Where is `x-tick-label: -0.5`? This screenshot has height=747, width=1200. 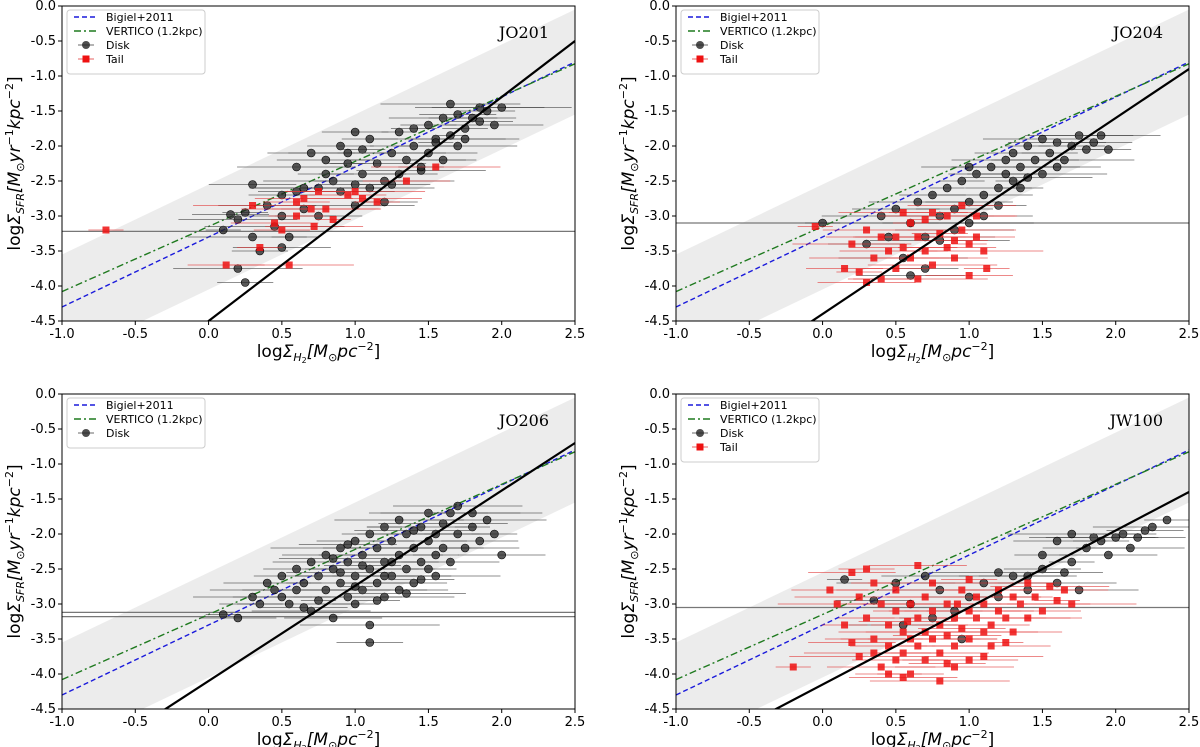 x-tick-label: -0.5 is located at coordinates (749, 334).